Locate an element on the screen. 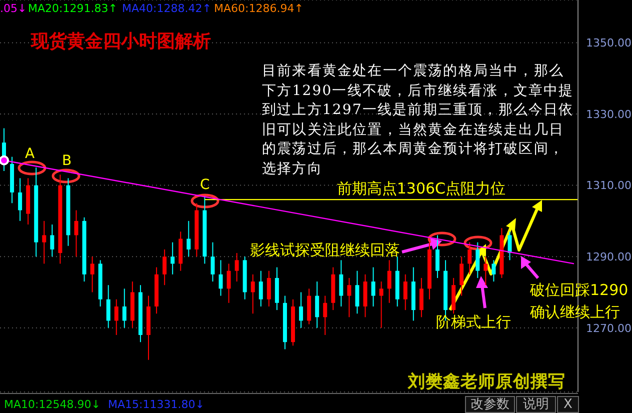 The height and width of the screenshot is (413, 632). y-tick-label: 1330.00 is located at coordinates (609, 114).